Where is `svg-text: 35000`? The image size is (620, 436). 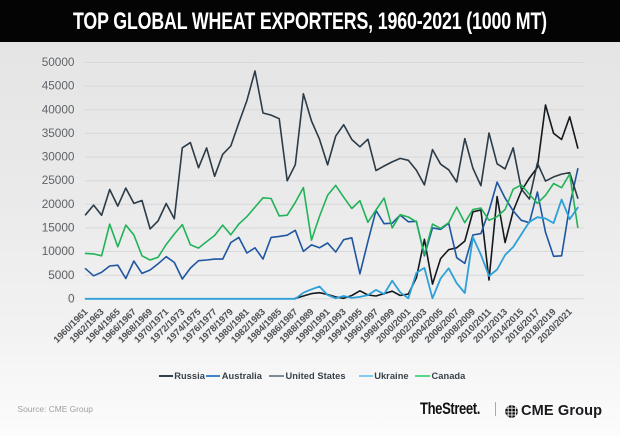
svg-text: 35000 is located at coordinates (58, 133).